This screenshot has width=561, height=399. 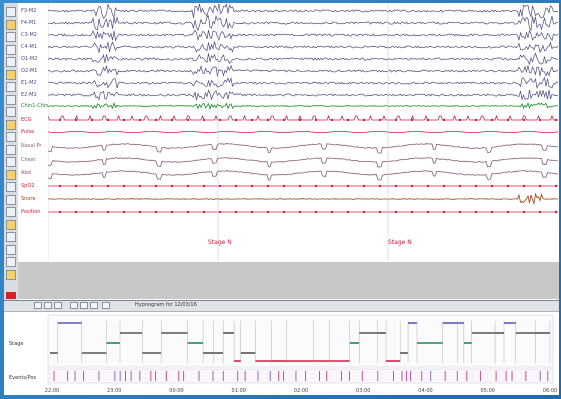 I want to click on save-icon, so click(x=74, y=305).